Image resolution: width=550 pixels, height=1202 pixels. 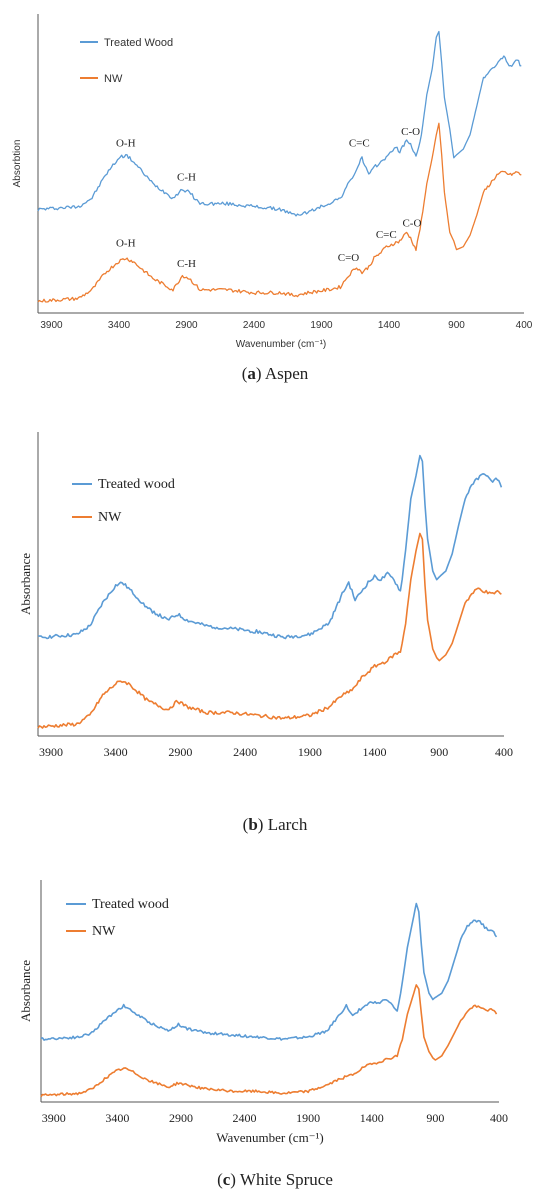 What do you see at coordinates (17, 164) in the screenshot?
I see `y-axis-label: Absorbtion` at bounding box center [17, 164].